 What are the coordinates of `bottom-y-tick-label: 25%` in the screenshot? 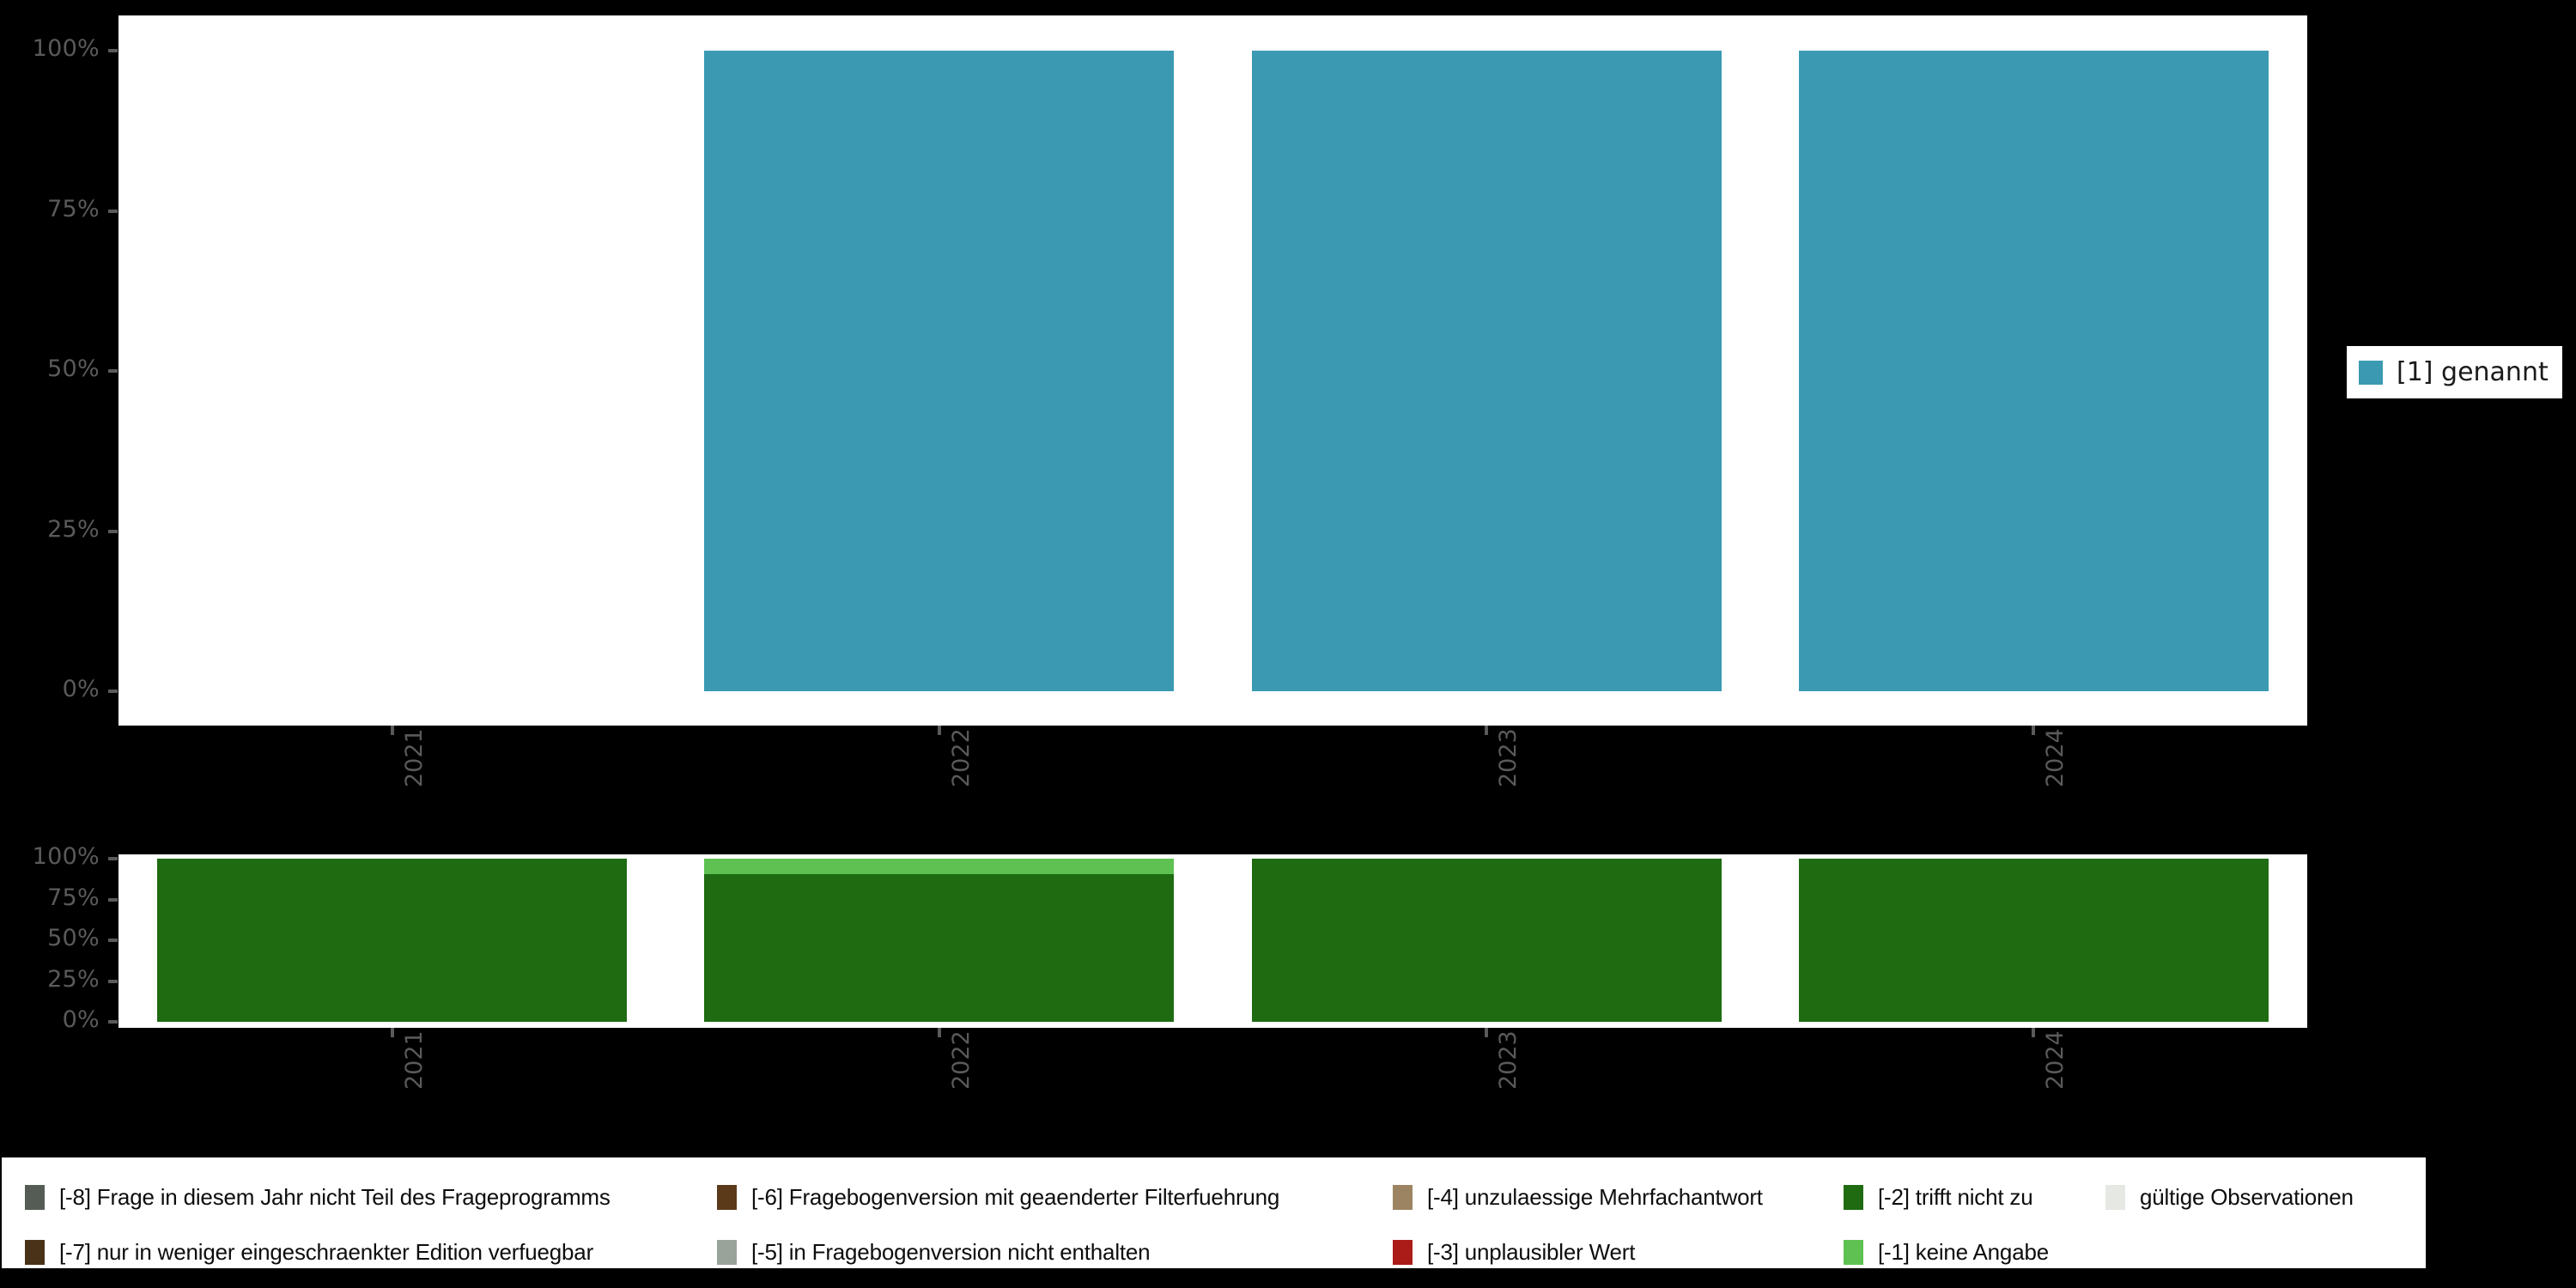 It's located at (74, 979).